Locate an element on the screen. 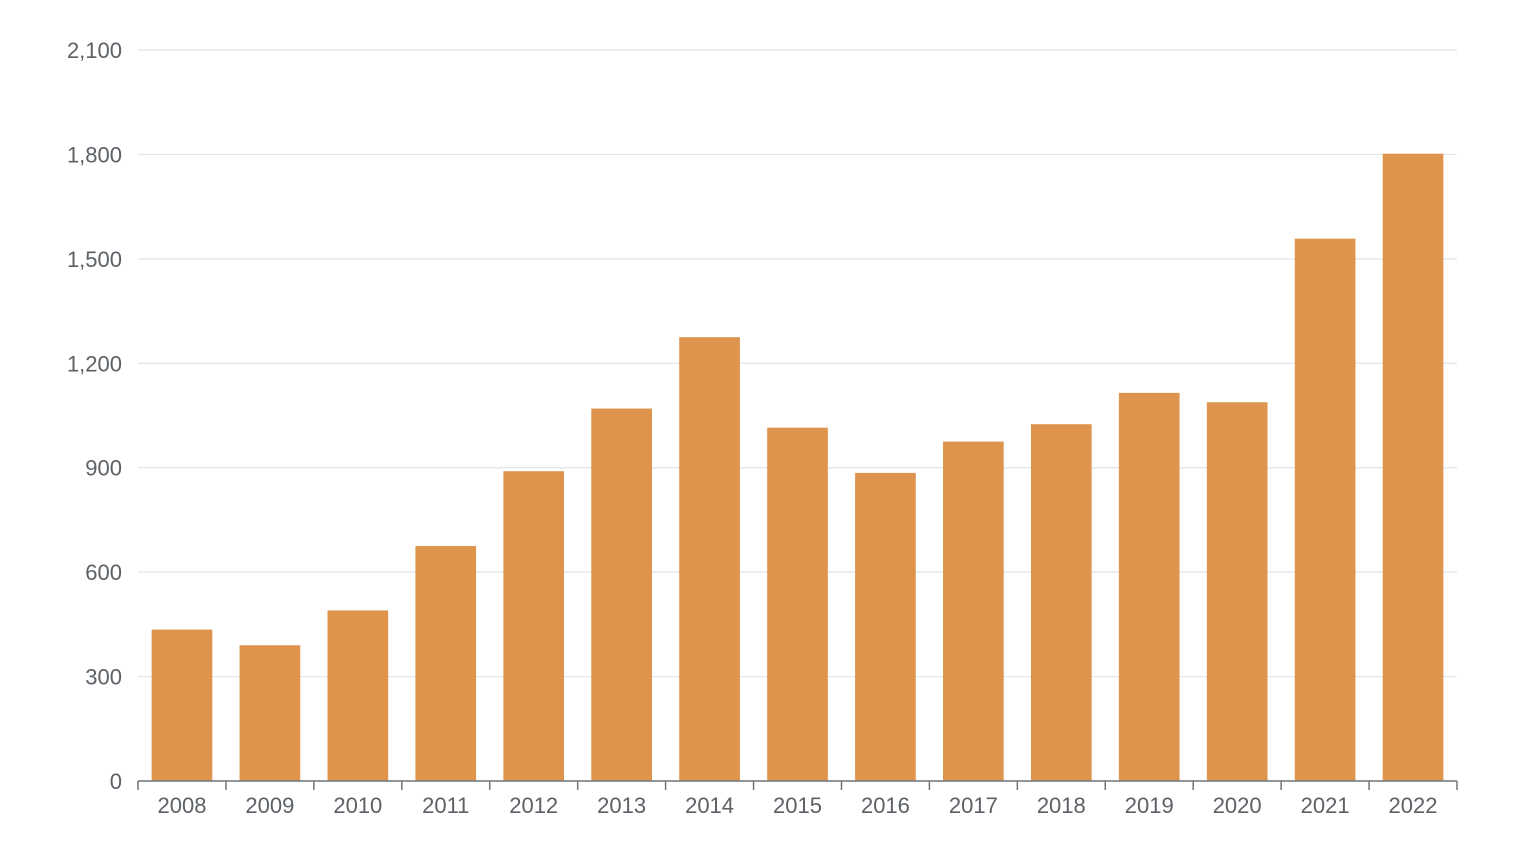  x-tick-label: 2012 is located at coordinates (533, 805).